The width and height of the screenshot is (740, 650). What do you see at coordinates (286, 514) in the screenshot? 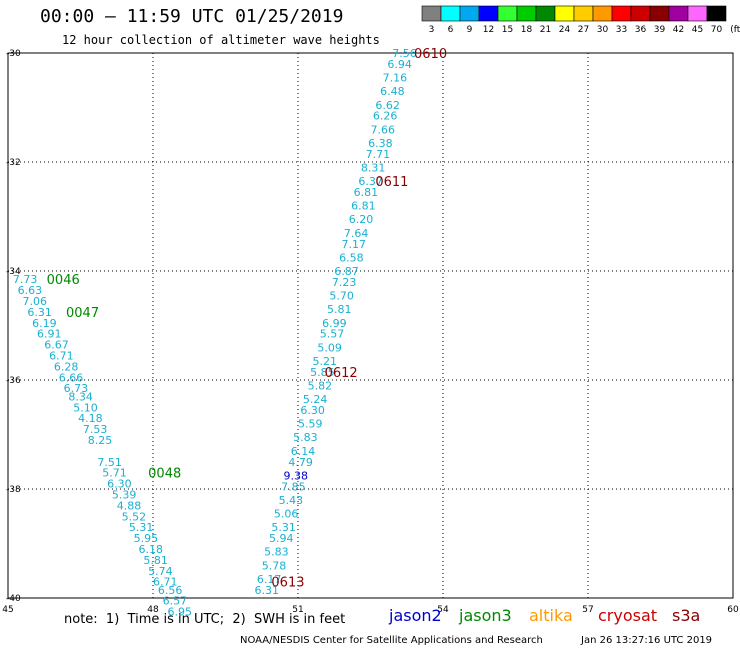
I see `wave-height-label: 5.06` at bounding box center [286, 514].